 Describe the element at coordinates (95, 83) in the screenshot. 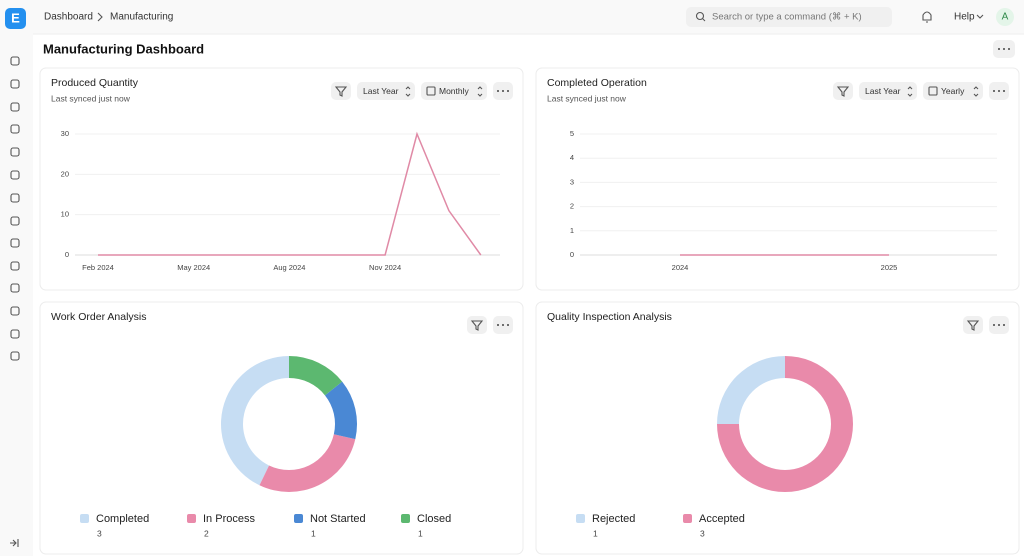

I see `card-title: Produced Quantity` at that location.